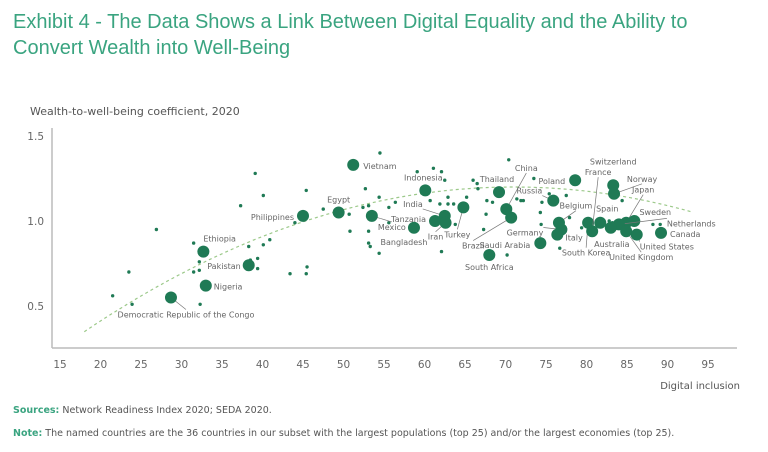 The height and width of the screenshot is (452, 768). I want to click on country-label-indonesia: Indonesia, so click(423, 177).